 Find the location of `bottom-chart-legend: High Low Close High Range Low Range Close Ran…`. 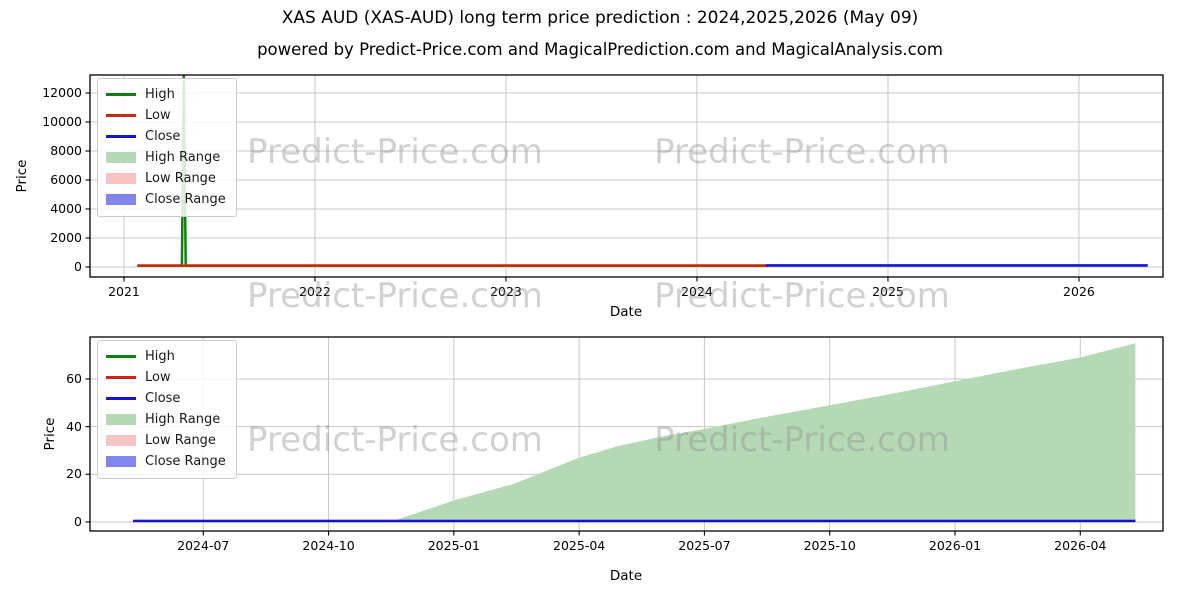

bottom-chart-legend: High Low Close High Range Low Range Close Ran… is located at coordinates (167, 409).